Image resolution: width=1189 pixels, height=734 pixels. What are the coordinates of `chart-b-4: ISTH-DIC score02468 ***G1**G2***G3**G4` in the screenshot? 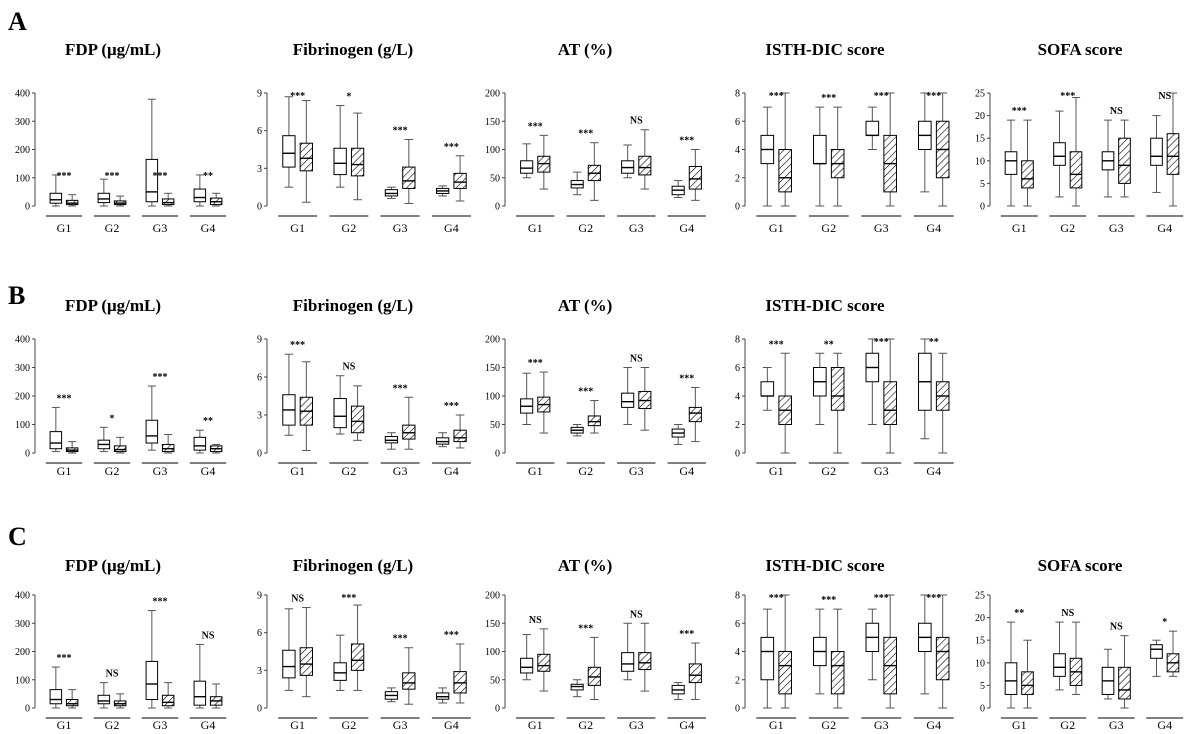 It's located at (844, 387).